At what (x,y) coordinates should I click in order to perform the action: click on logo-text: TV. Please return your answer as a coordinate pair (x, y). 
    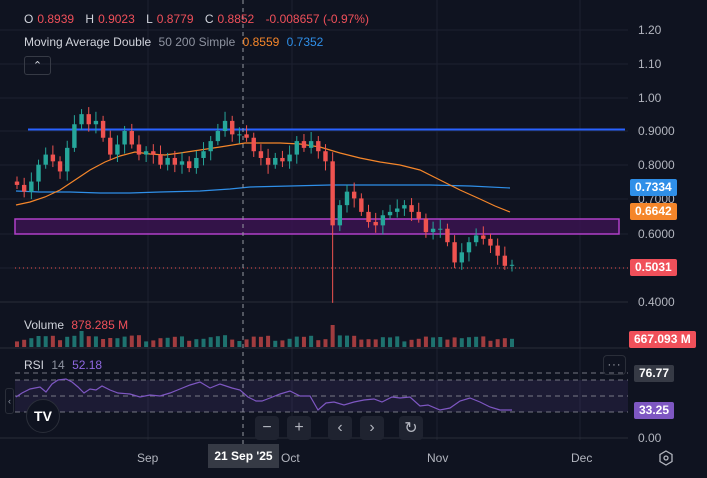
    Looking at the image, I should click on (43, 416).